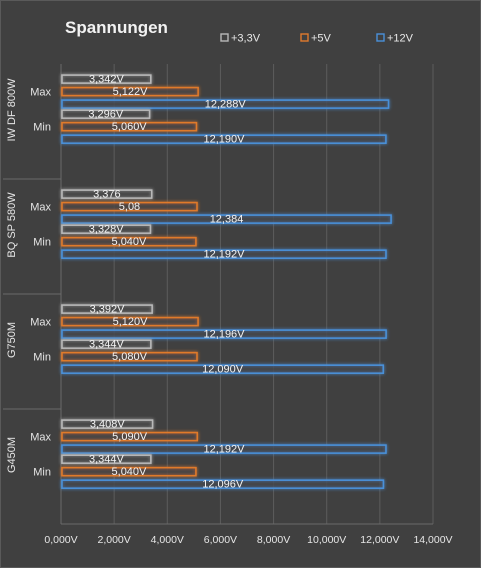  I want to click on data-label: 5,080V, so click(130, 357).